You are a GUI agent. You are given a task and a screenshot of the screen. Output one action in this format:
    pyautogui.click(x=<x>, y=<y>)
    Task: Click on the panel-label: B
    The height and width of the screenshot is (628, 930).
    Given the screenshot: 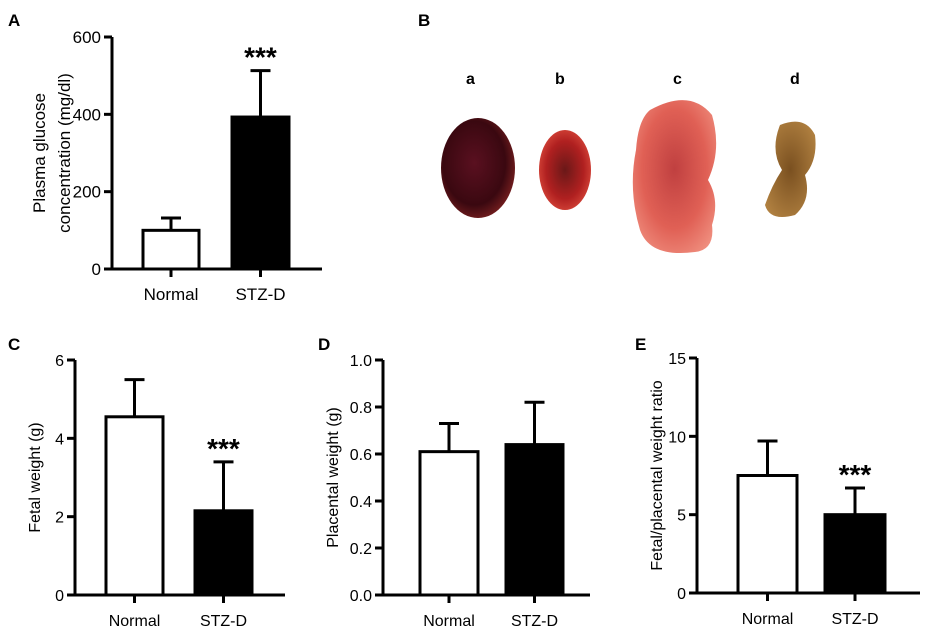 What is the action you would take?
    pyautogui.click(x=424, y=20)
    